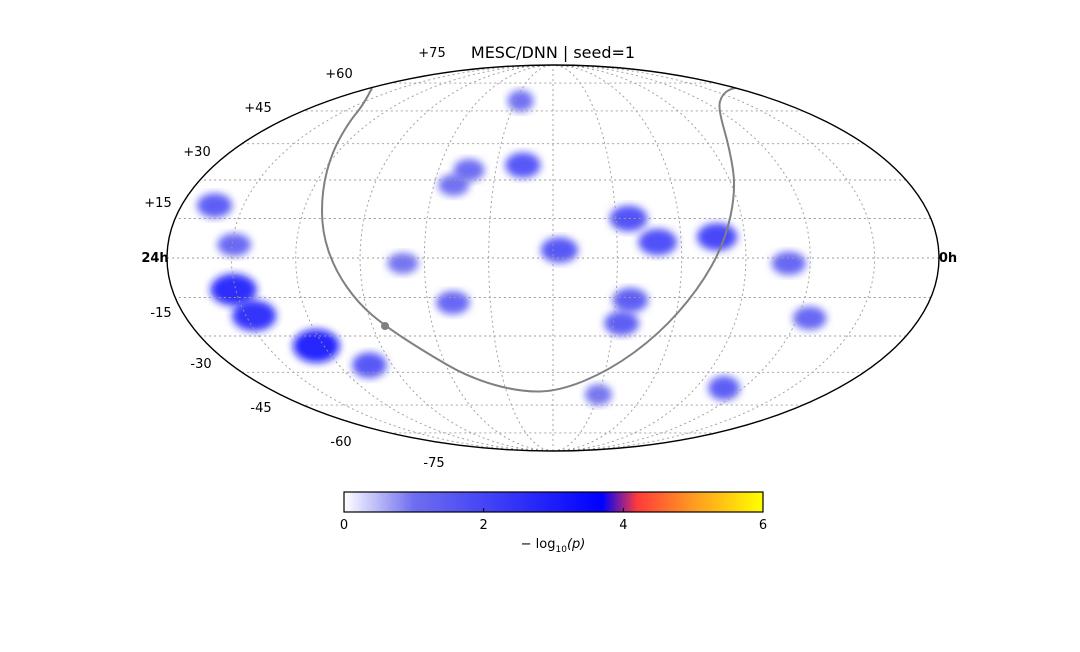 The width and height of the screenshot is (1080, 652). I want to click on dec-label: -75, so click(433, 463).